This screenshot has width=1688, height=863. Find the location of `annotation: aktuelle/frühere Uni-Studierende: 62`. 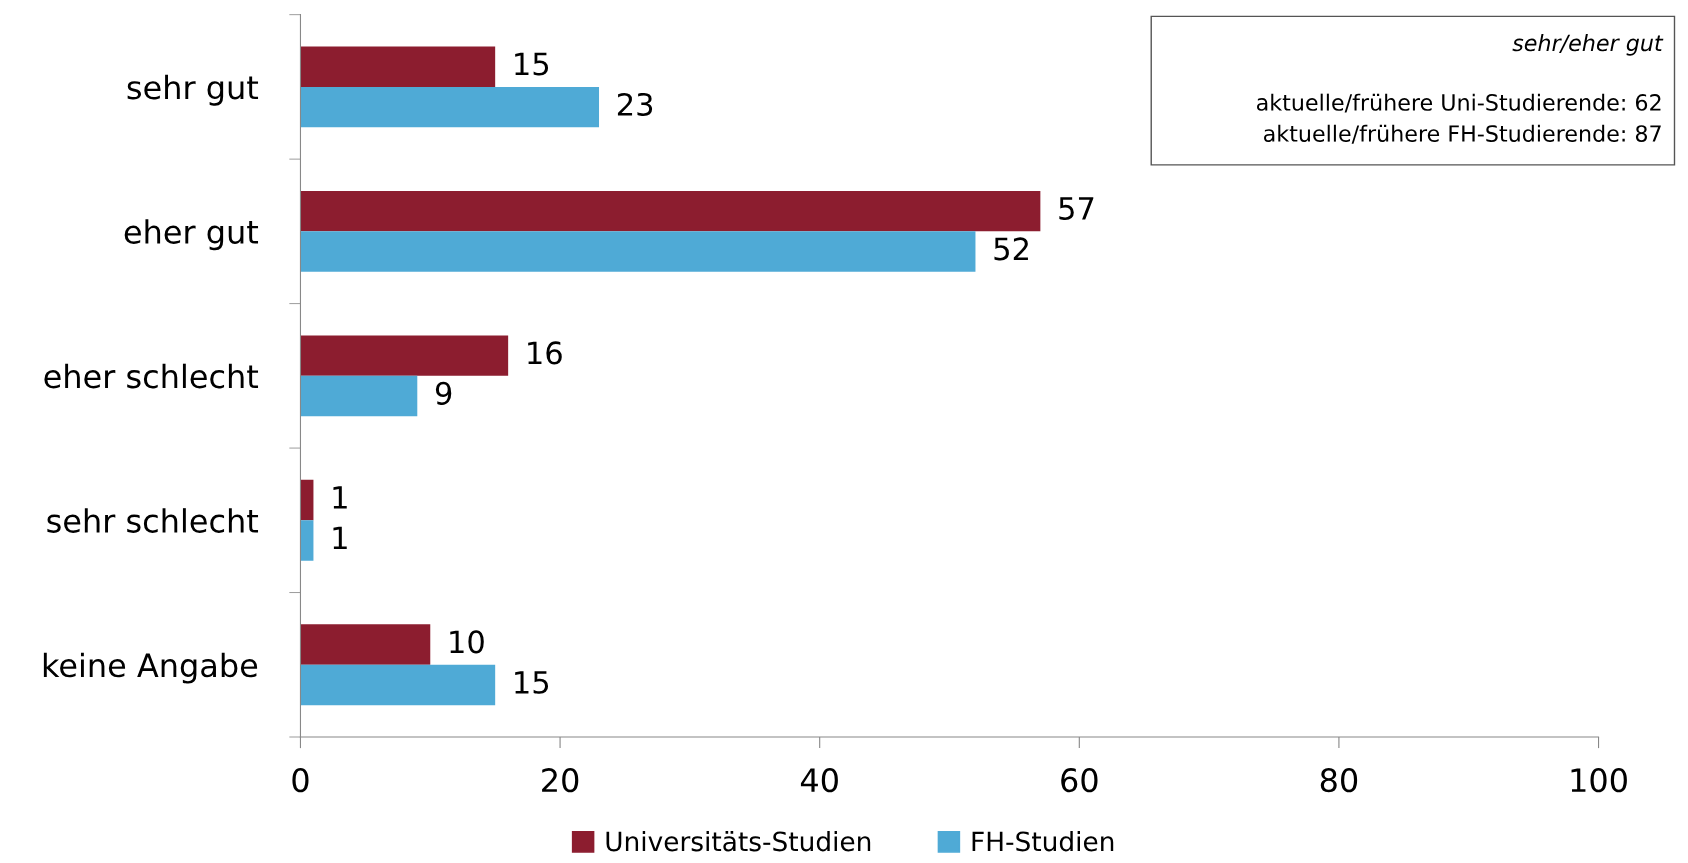

annotation: aktuelle/frühere Uni-Studierende: 62 is located at coordinates (1458, 103).